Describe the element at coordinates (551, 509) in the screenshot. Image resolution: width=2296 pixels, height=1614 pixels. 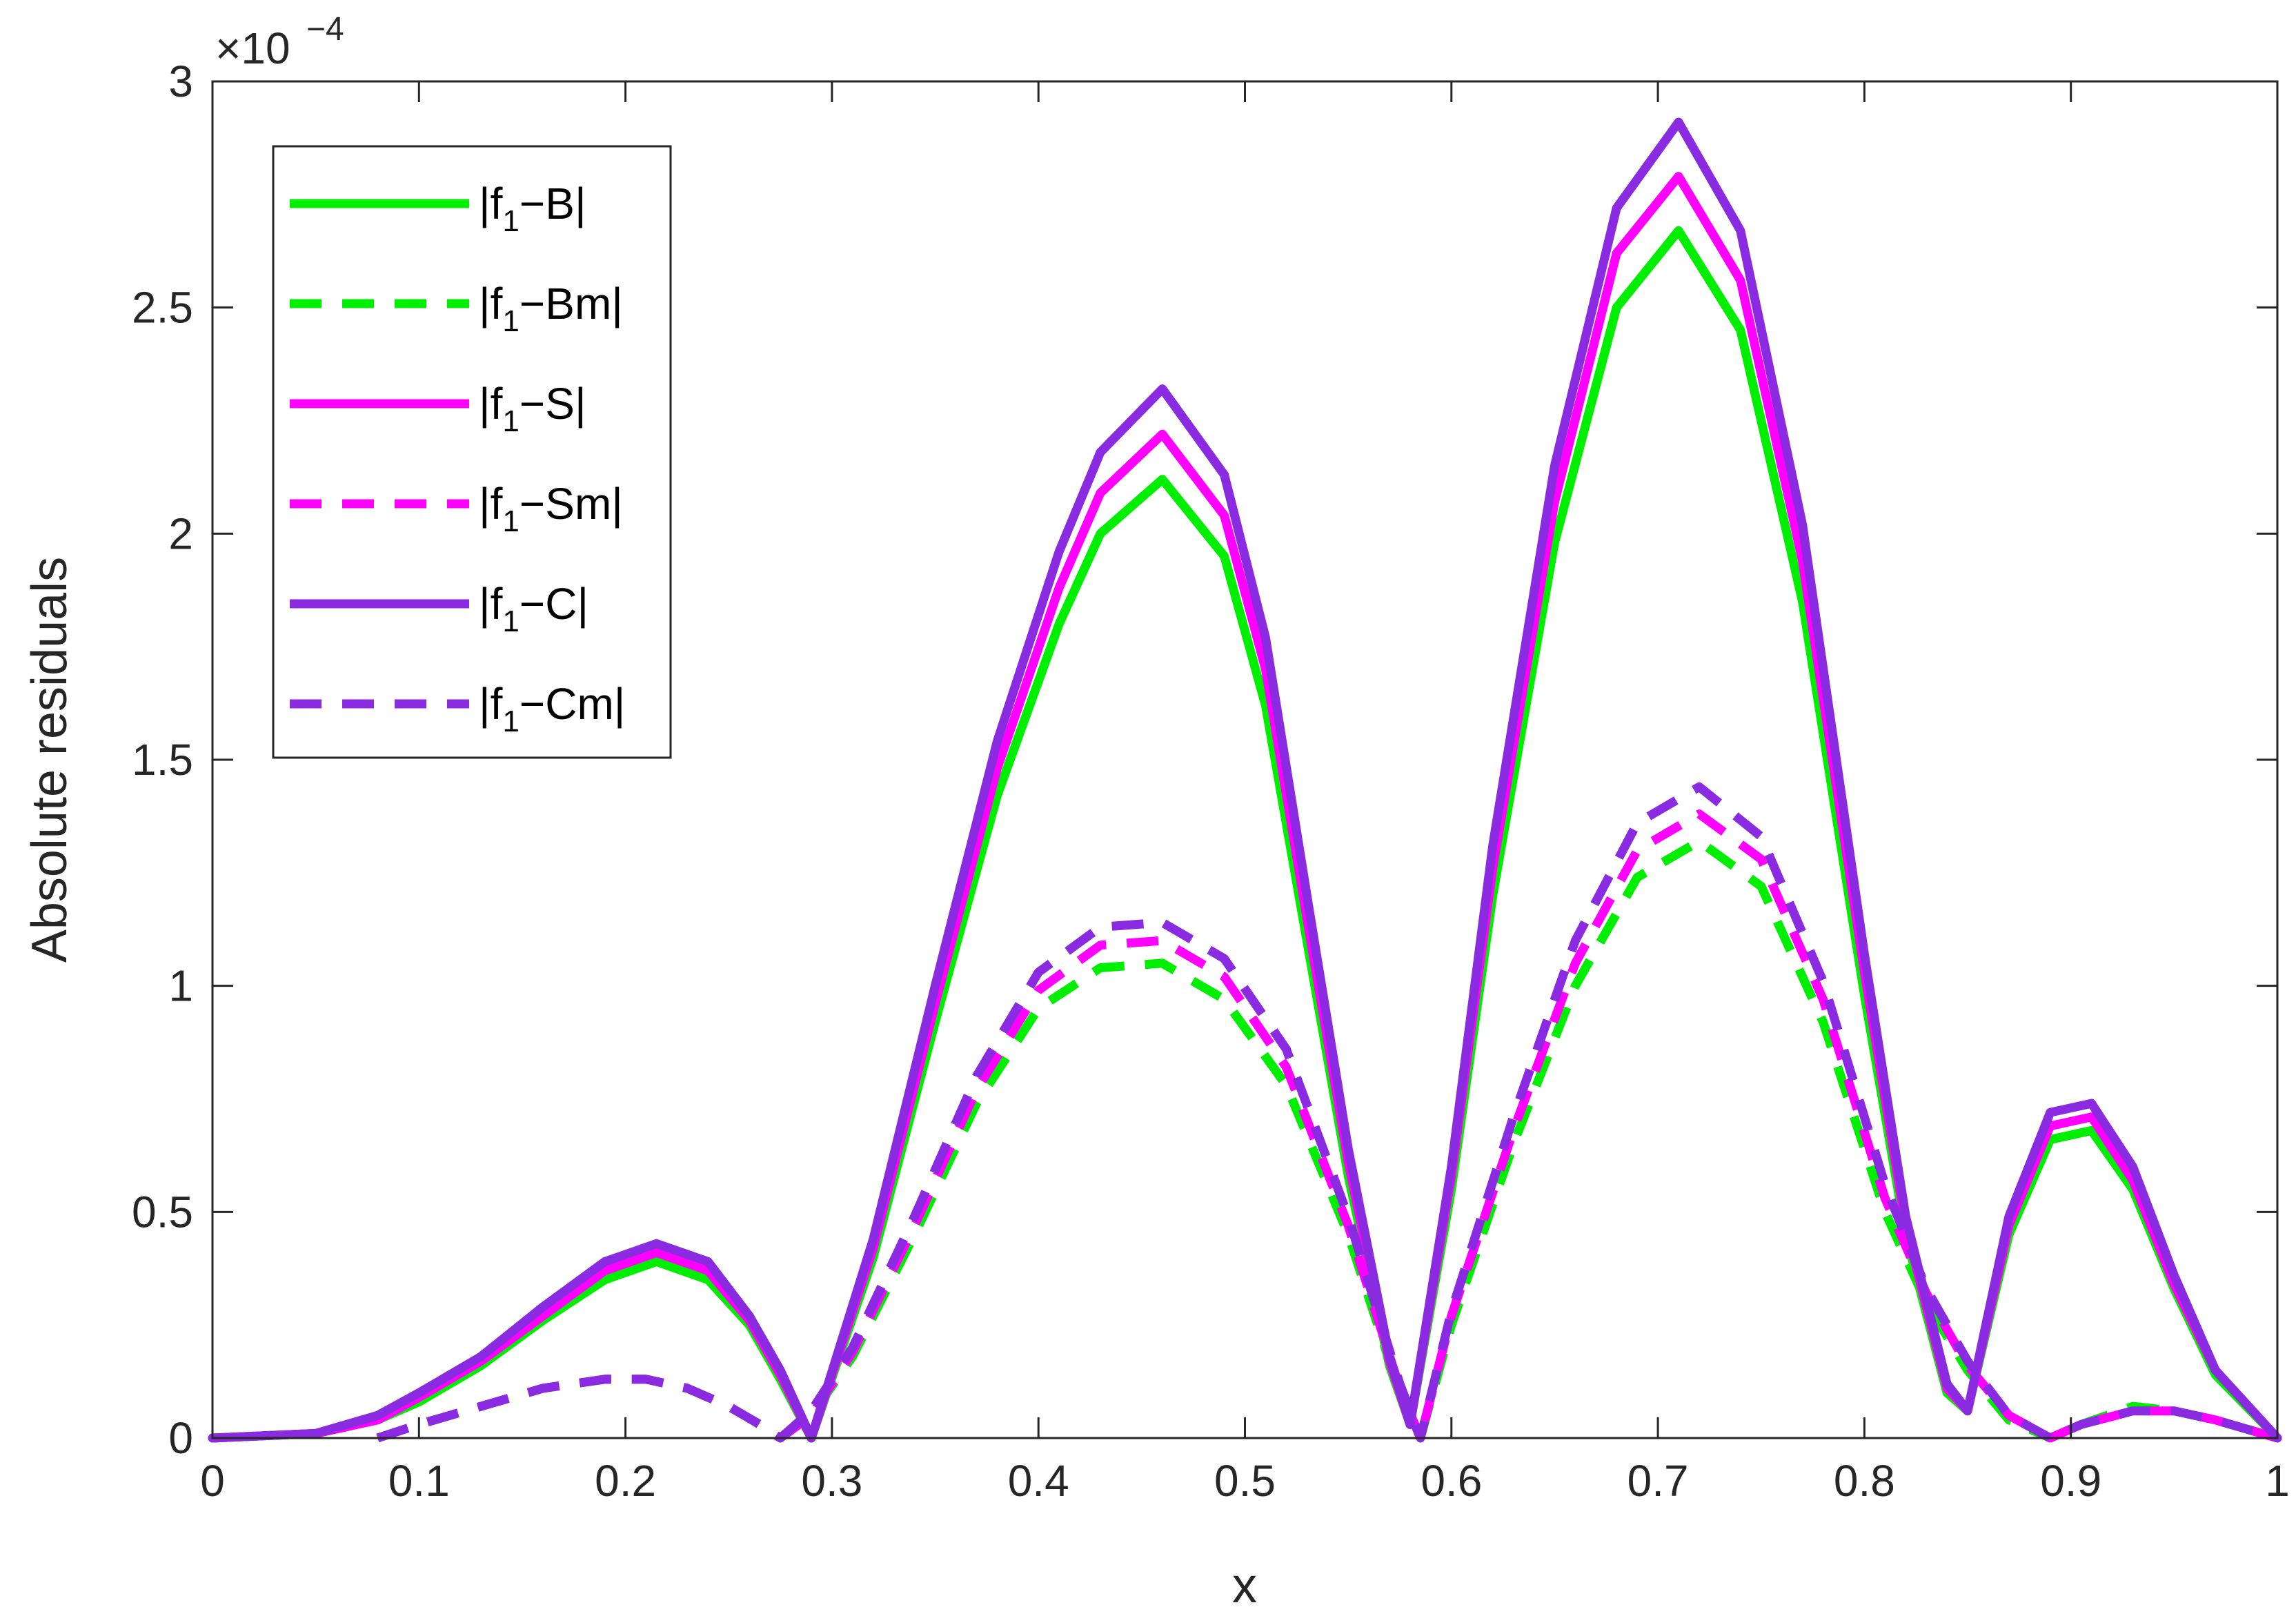
I see `legend-label: |f1−Sm|` at that location.